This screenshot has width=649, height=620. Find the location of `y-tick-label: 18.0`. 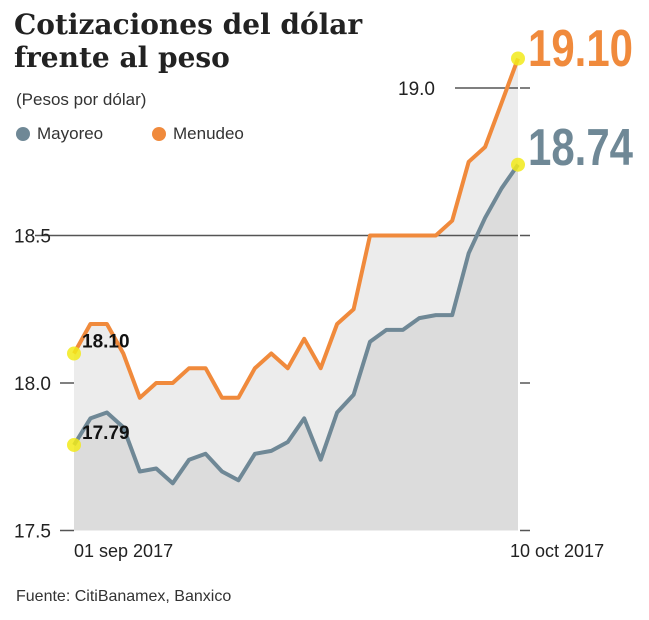

y-tick-label: 18.0 is located at coordinates (32, 384).